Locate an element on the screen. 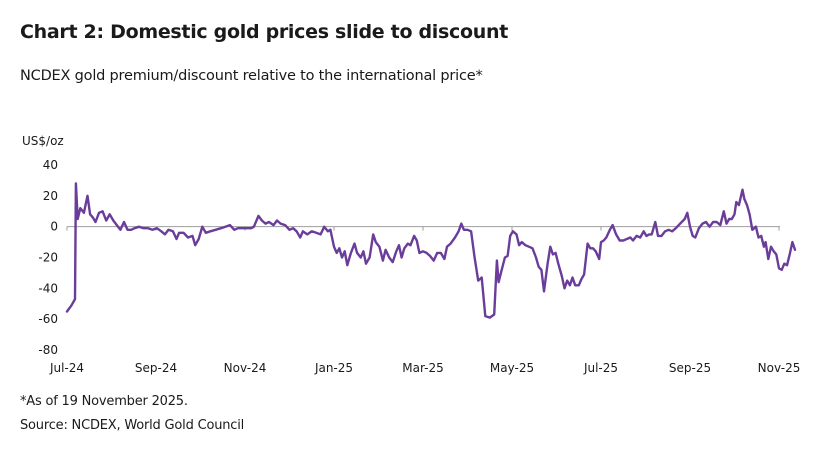  footnote: *As of 19 November 2025. is located at coordinates (104, 401).